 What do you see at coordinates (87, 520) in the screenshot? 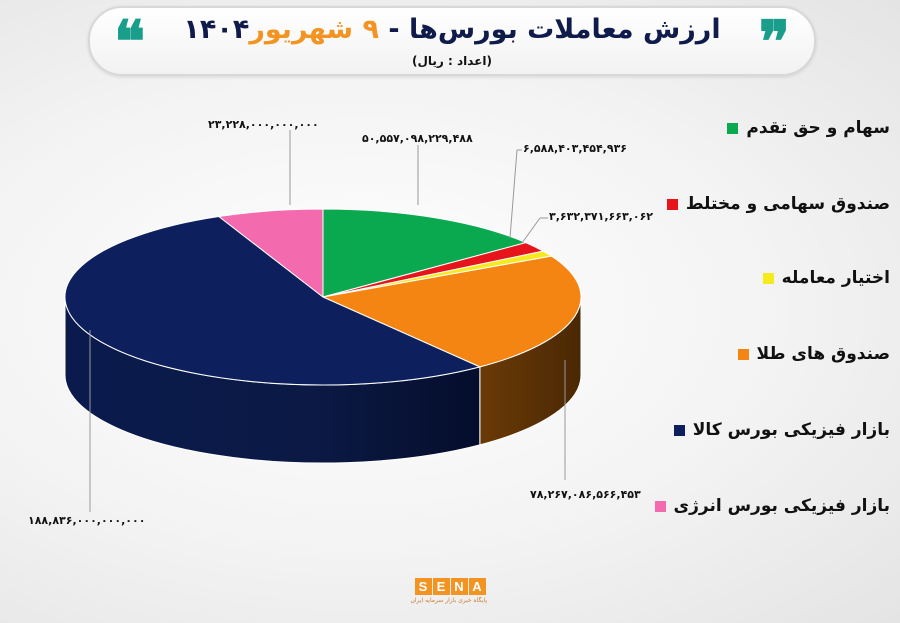
I see `data-label-commodity: ۱۸۸,۸۳۶,۰۰۰,۰۰۰,۰۰۰` at bounding box center [87, 520].